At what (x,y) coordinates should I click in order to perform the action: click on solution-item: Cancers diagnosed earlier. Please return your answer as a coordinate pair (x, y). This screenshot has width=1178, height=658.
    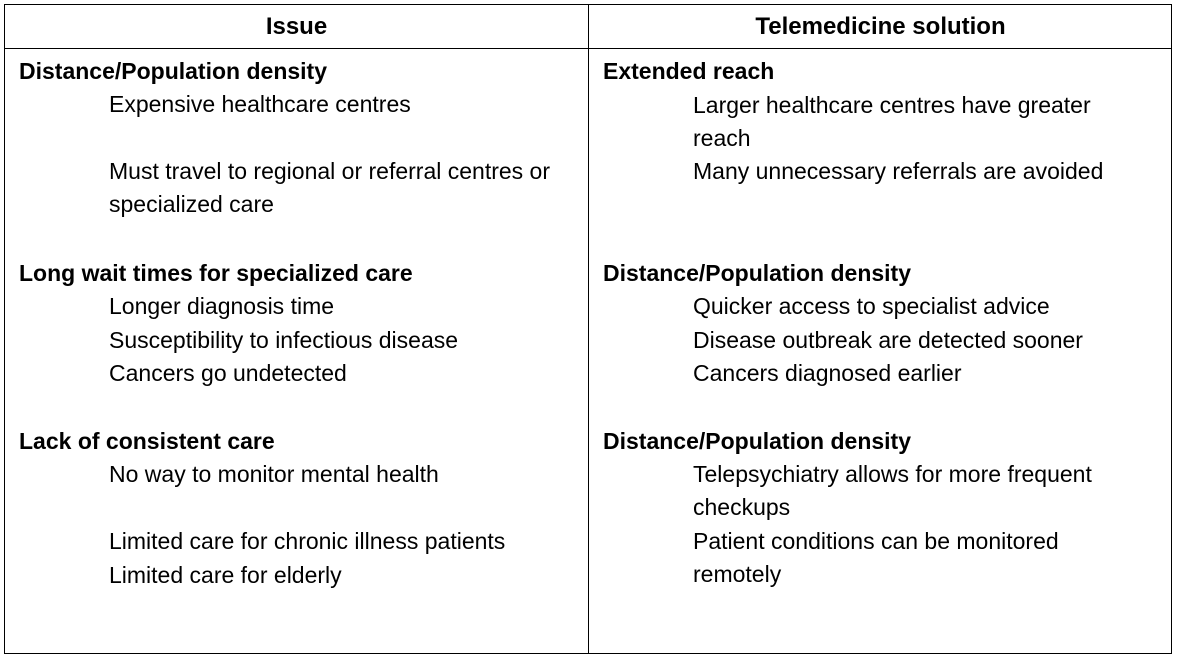
    Looking at the image, I should click on (827, 373).